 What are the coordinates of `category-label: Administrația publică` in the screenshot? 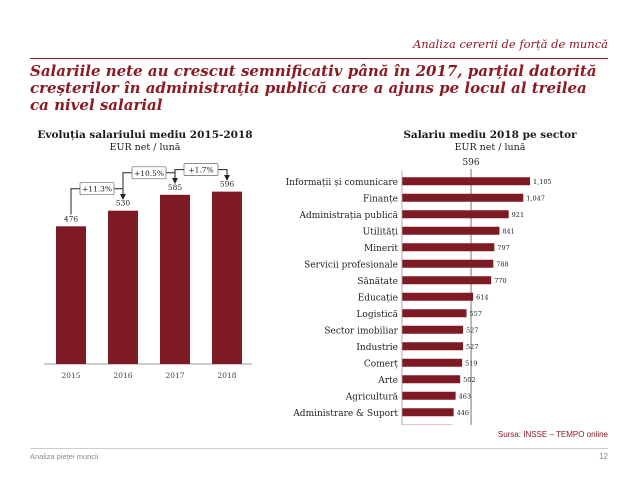 It's located at (349, 215).